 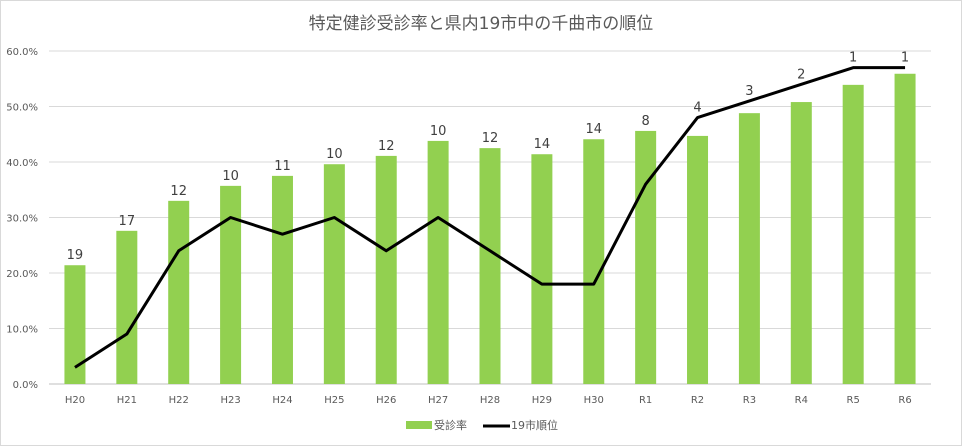 What do you see at coordinates (481, 24) in the screenshot?
I see `chart-title: 特定健診受診率と県内19市中の千曲市の順位` at bounding box center [481, 24].